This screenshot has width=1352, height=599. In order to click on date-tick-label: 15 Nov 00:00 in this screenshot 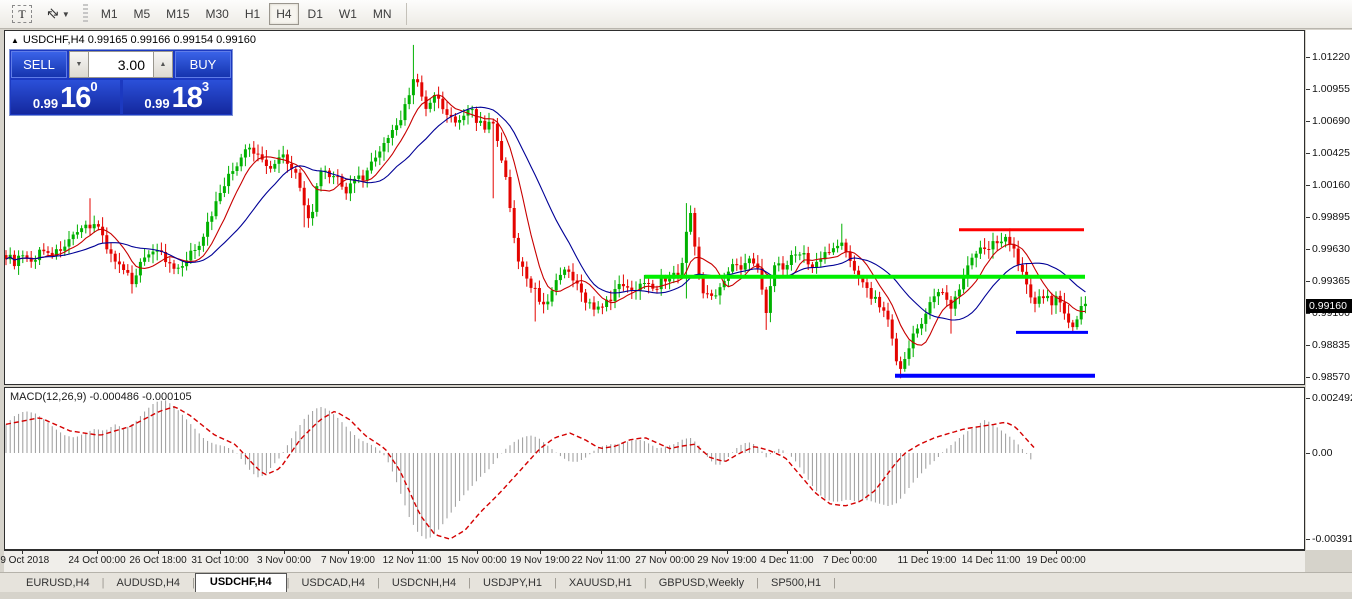, I will do `click(477, 560)`.